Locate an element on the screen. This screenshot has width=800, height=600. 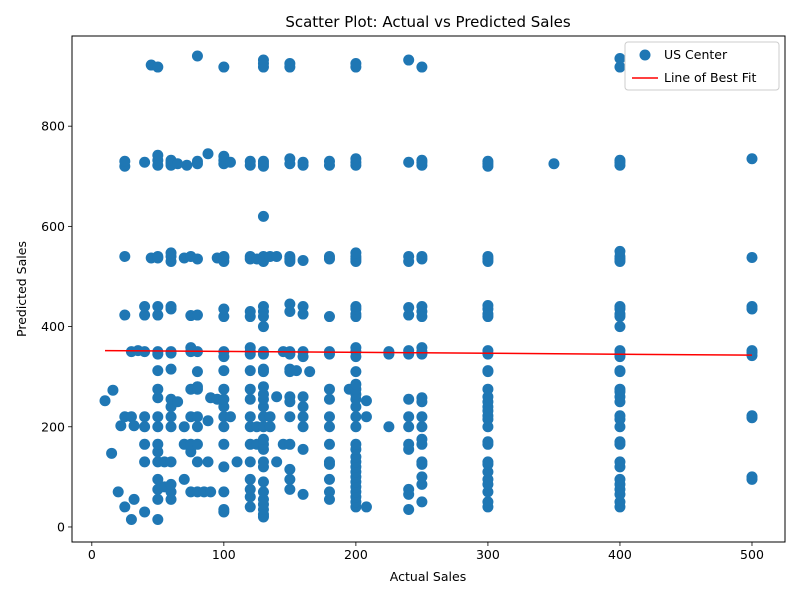
x-axis-ticks: 0 100 200 300 400 500 is located at coordinates (426, 552).